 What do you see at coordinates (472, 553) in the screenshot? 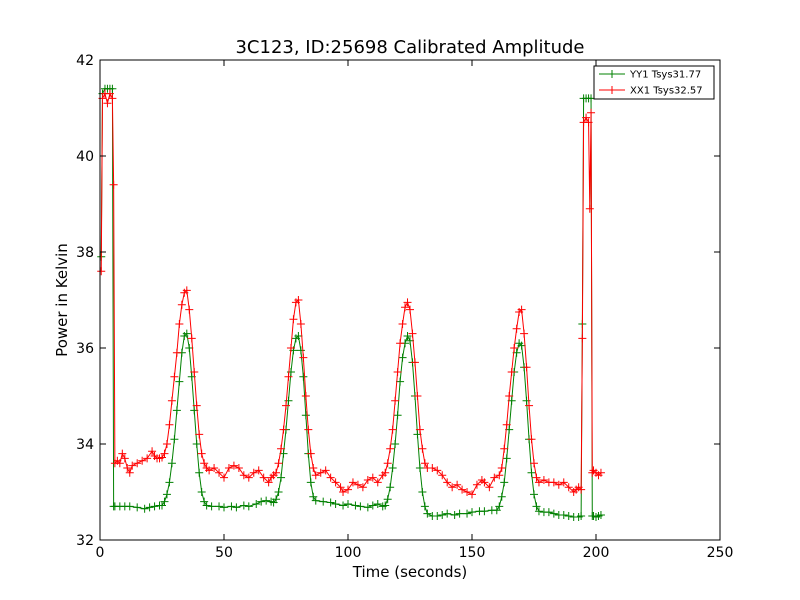
I see `x-tick-label: 150` at bounding box center [472, 553].